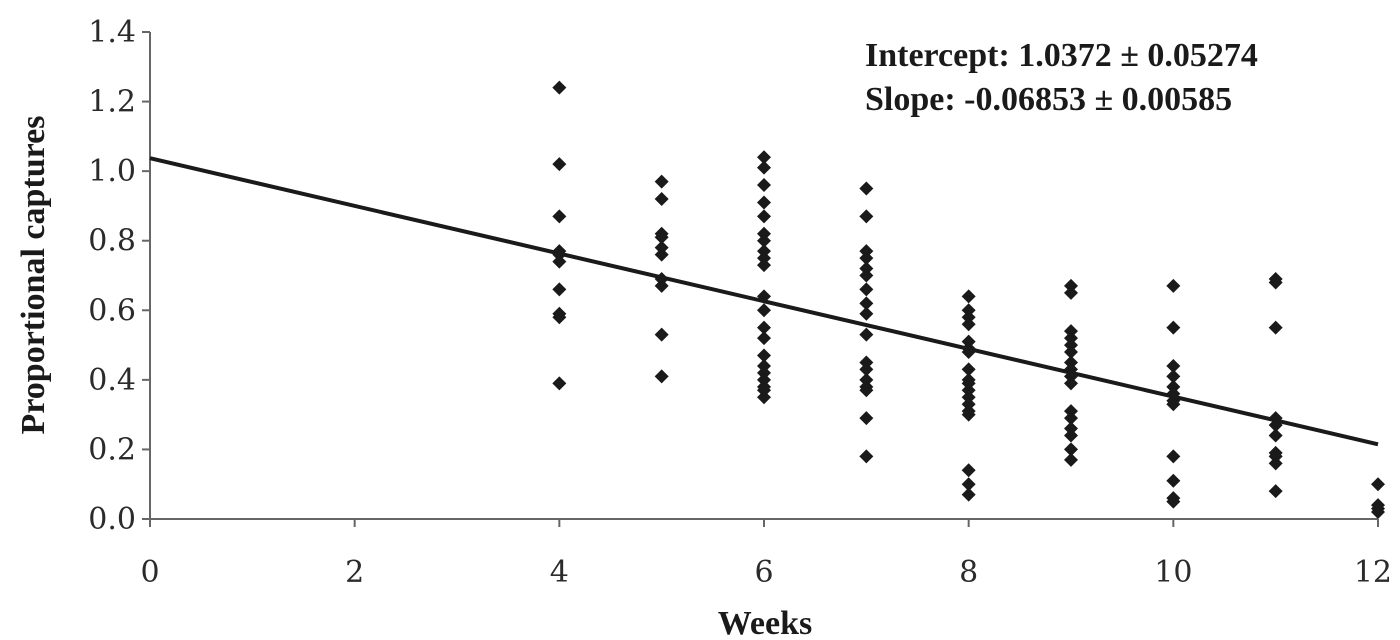 The height and width of the screenshot is (640, 1400). What do you see at coordinates (112, 102) in the screenshot?
I see `y-tick-label: 1.2` at bounding box center [112, 102].